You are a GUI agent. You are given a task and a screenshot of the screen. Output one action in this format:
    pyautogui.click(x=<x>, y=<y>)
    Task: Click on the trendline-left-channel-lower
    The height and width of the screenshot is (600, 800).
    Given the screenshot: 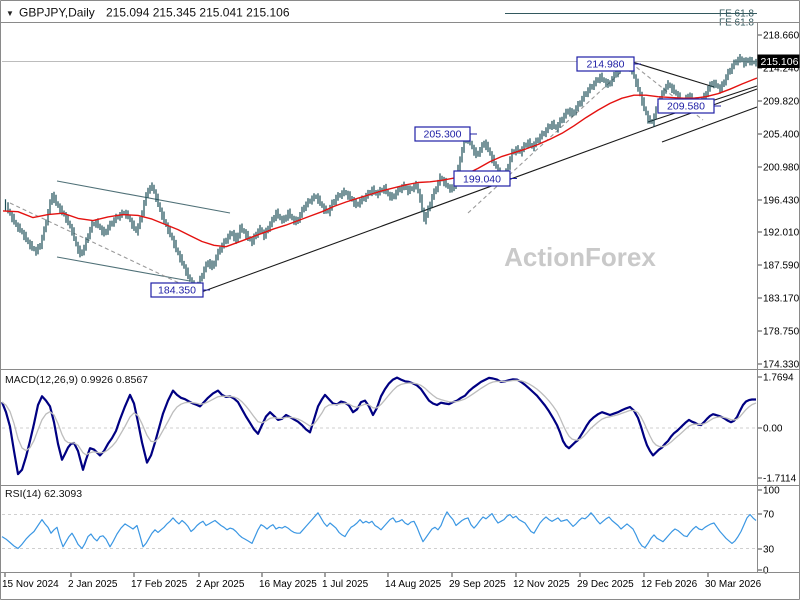 What is the action you would take?
    pyautogui.click(x=123, y=269)
    